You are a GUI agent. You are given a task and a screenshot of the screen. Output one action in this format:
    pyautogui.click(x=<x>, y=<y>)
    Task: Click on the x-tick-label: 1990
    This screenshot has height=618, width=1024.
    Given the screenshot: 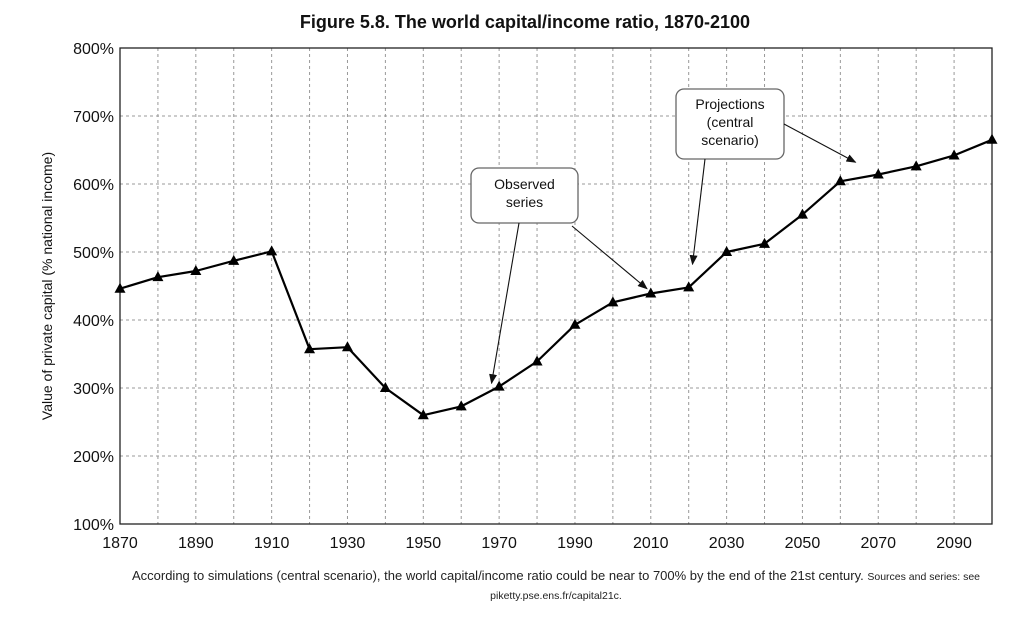 What is the action you would take?
    pyautogui.click(x=575, y=543)
    